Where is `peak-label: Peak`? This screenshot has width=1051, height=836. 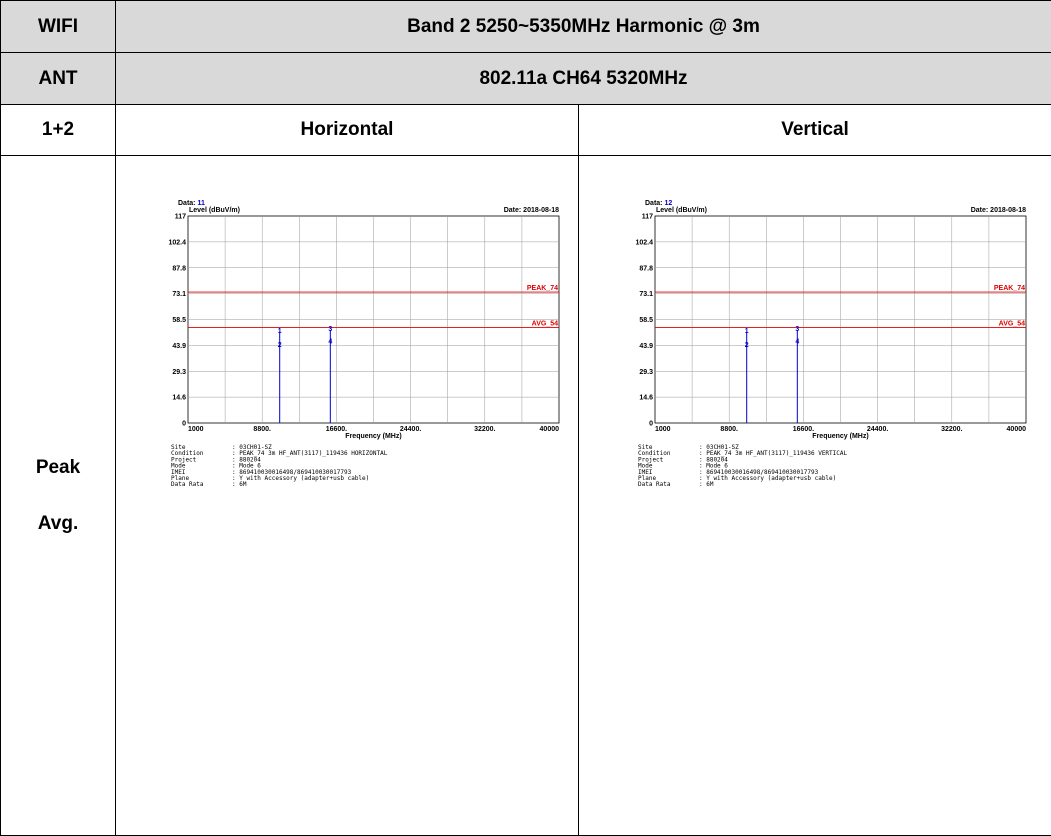
peak-label: Peak is located at coordinates (58, 468).